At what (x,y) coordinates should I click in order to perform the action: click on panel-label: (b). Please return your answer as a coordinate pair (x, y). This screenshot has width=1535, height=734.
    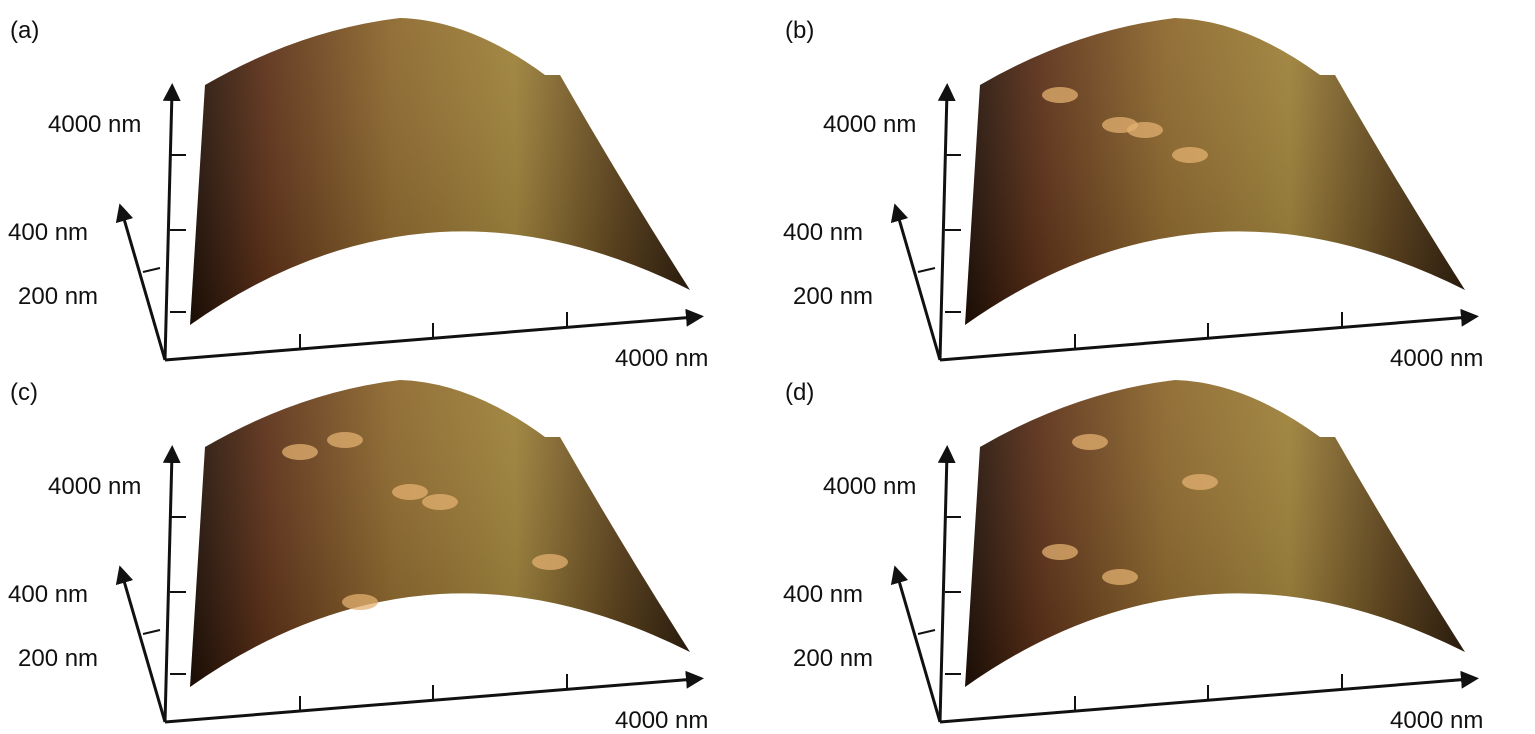
    Looking at the image, I should click on (799, 30).